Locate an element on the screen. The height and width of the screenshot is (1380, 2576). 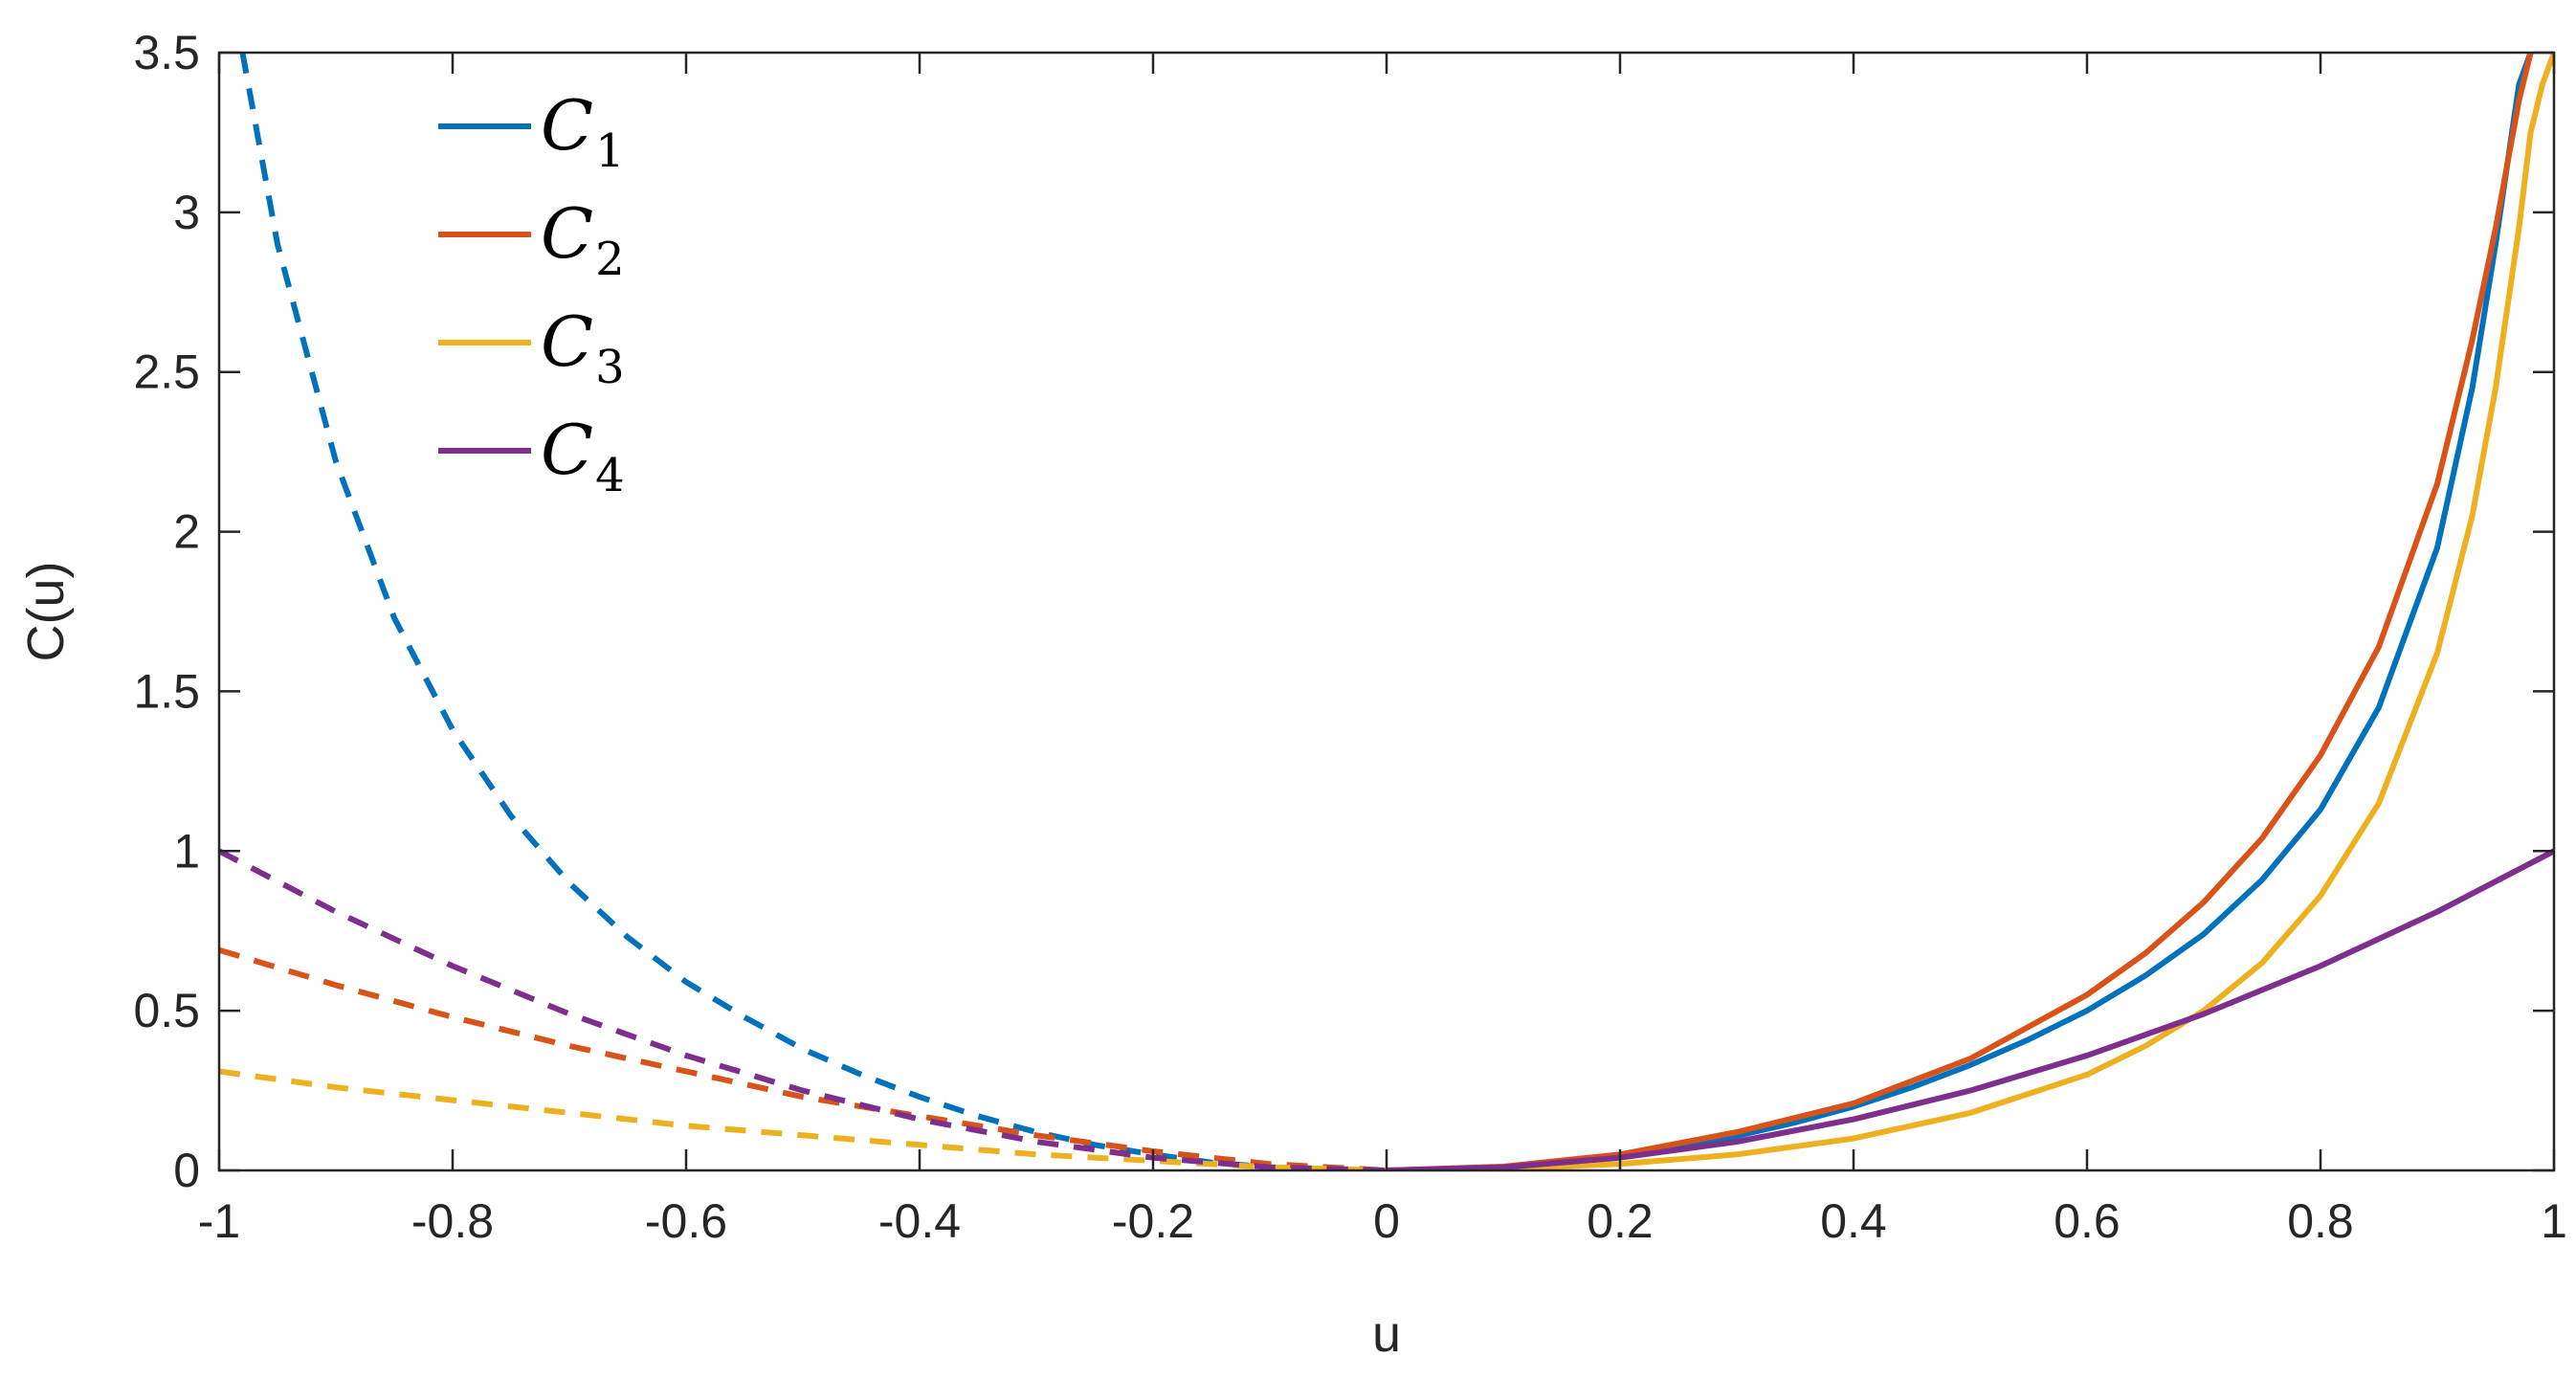
series-line-c2-negative is located at coordinates (803, 1058).